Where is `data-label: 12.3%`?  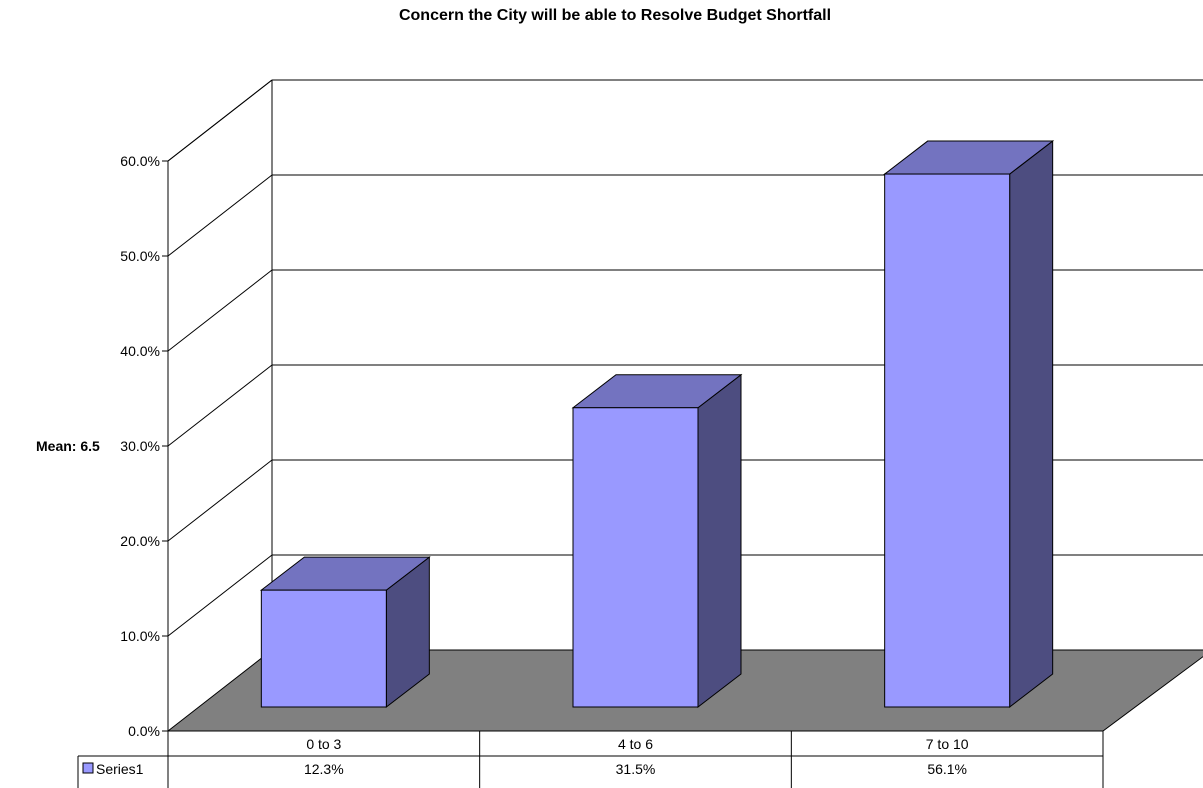 data-label: 12.3% is located at coordinates (324, 769).